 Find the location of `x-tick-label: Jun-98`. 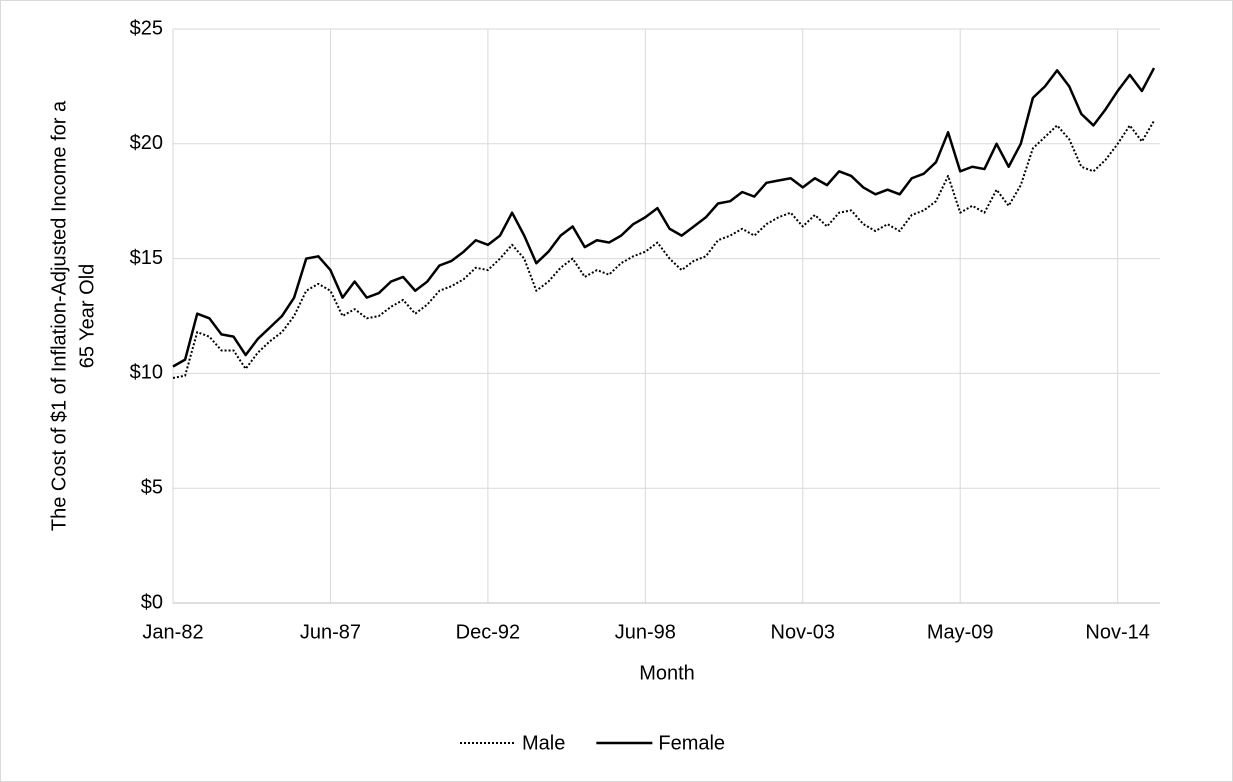

x-tick-label: Jun-98 is located at coordinates (645, 632).